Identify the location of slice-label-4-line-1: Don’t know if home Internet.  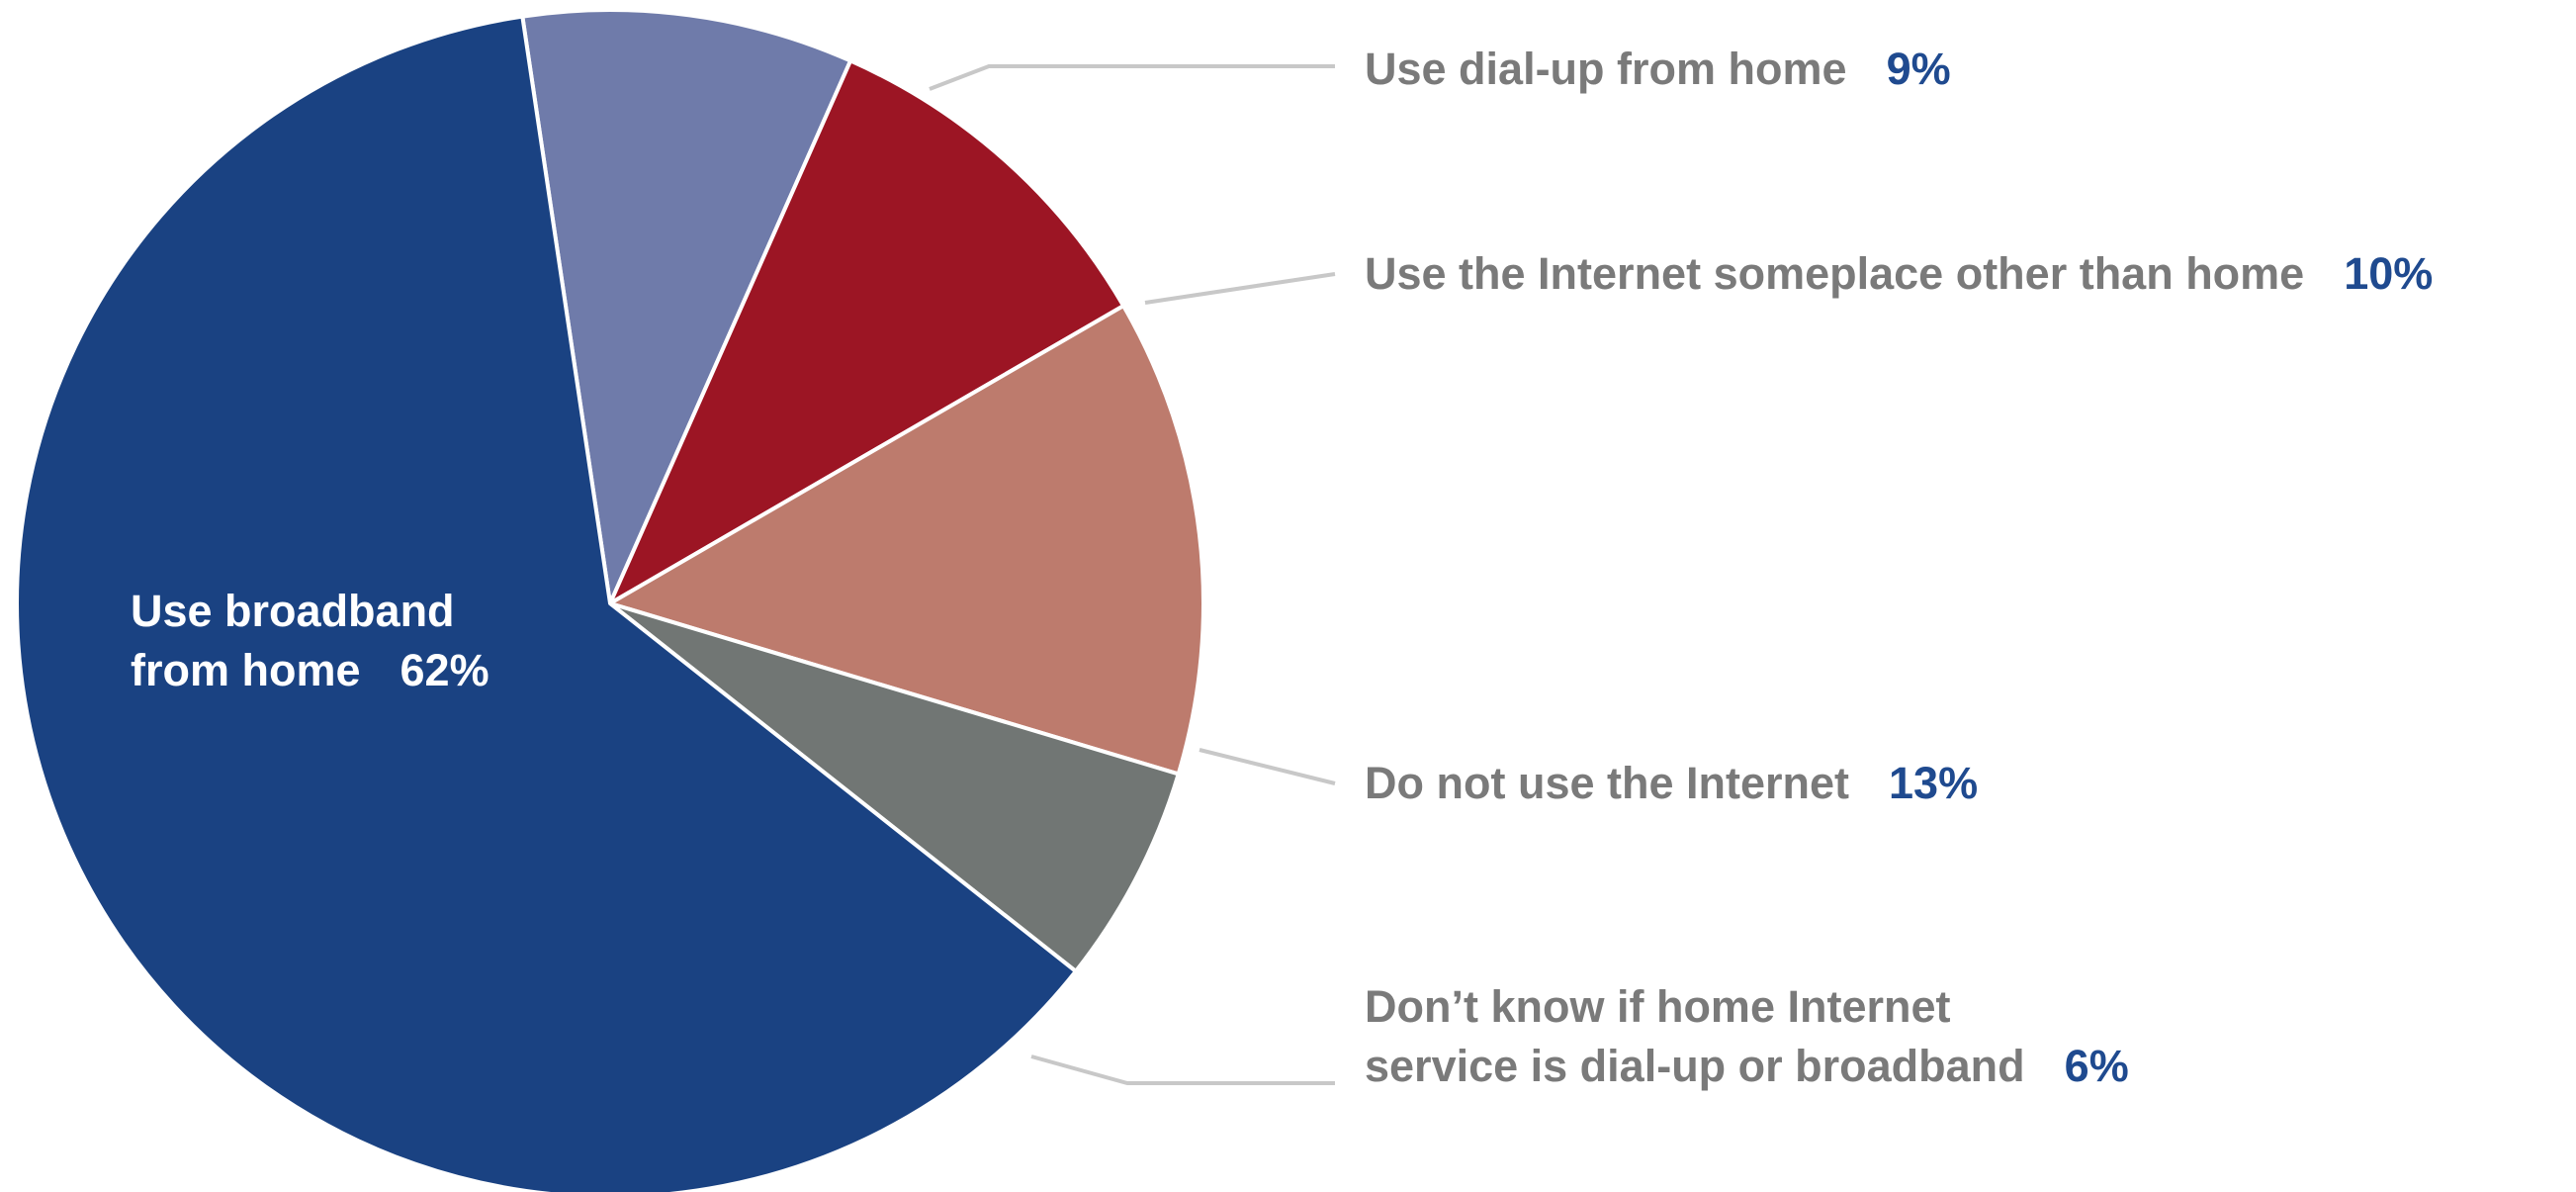
(1658, 1006).